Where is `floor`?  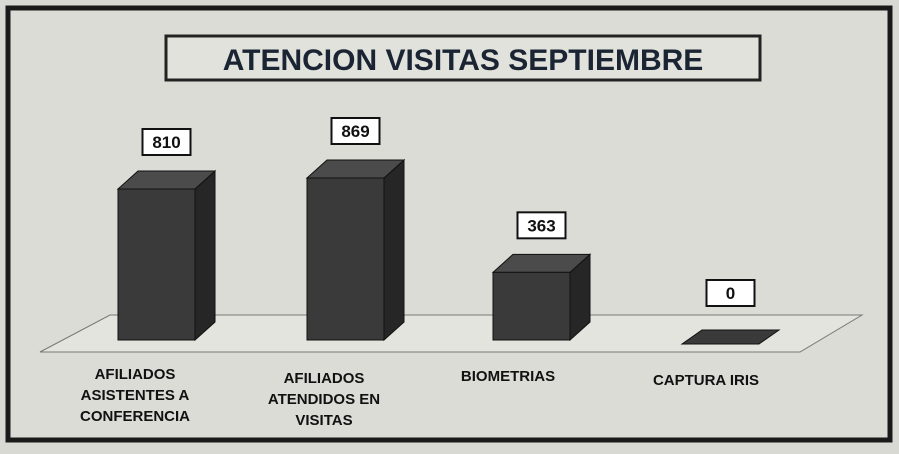 floor is located at coordinates (451, 333).